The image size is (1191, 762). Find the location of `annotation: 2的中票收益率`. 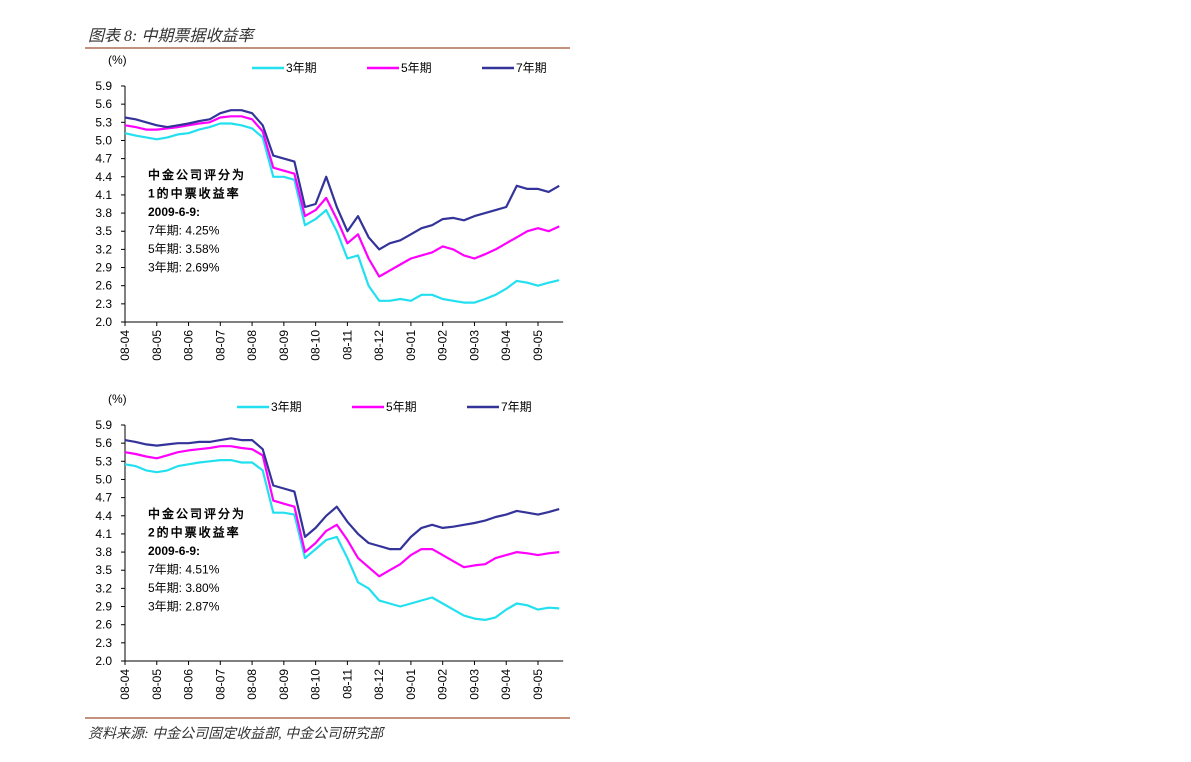

annotation: 2的中票收益率 is located at coordinates (194, 532).